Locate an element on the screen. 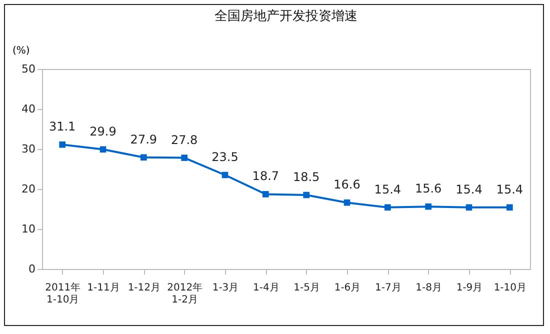  x-tick-label: 1-5月 is located at coordinates (307, 288).